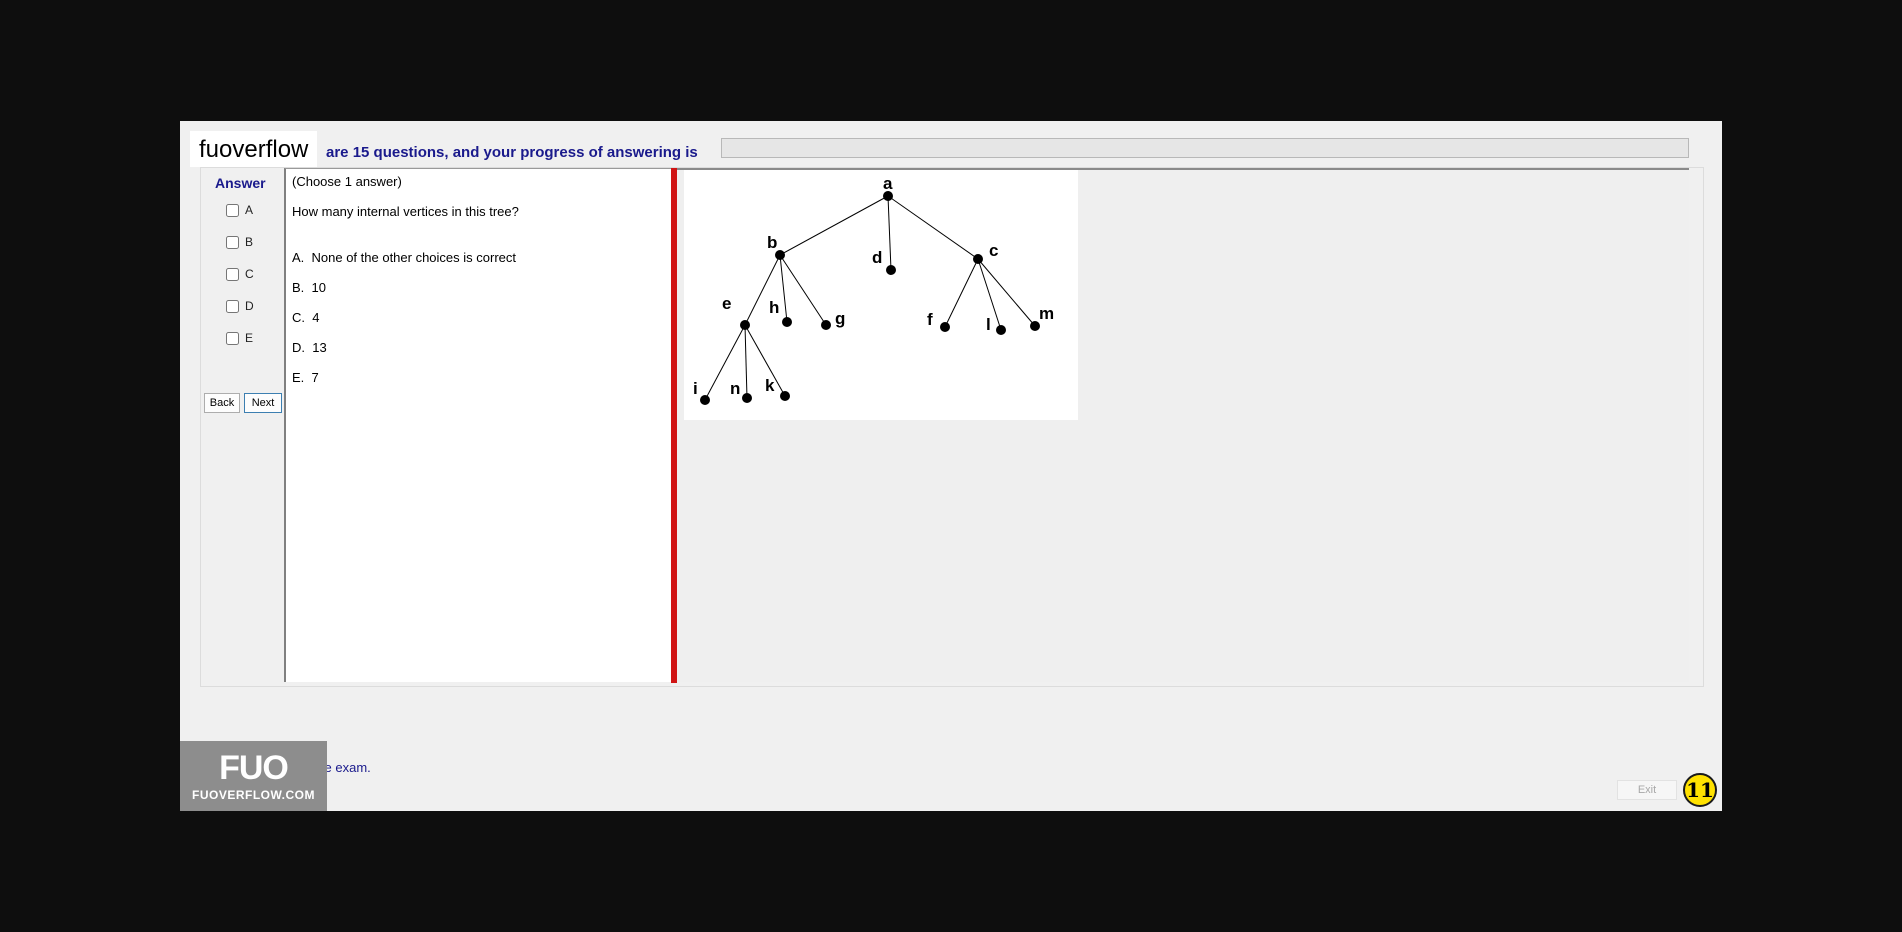 The height and width of the screenshot is (932, 1902). I want to click on edge-a-d, so click(889, 233).